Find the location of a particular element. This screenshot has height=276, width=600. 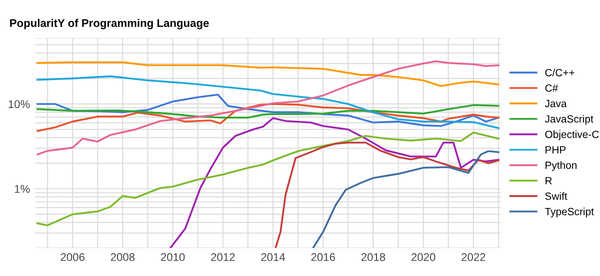

legend-label: Objective-C is located at coordinates (572, 135).